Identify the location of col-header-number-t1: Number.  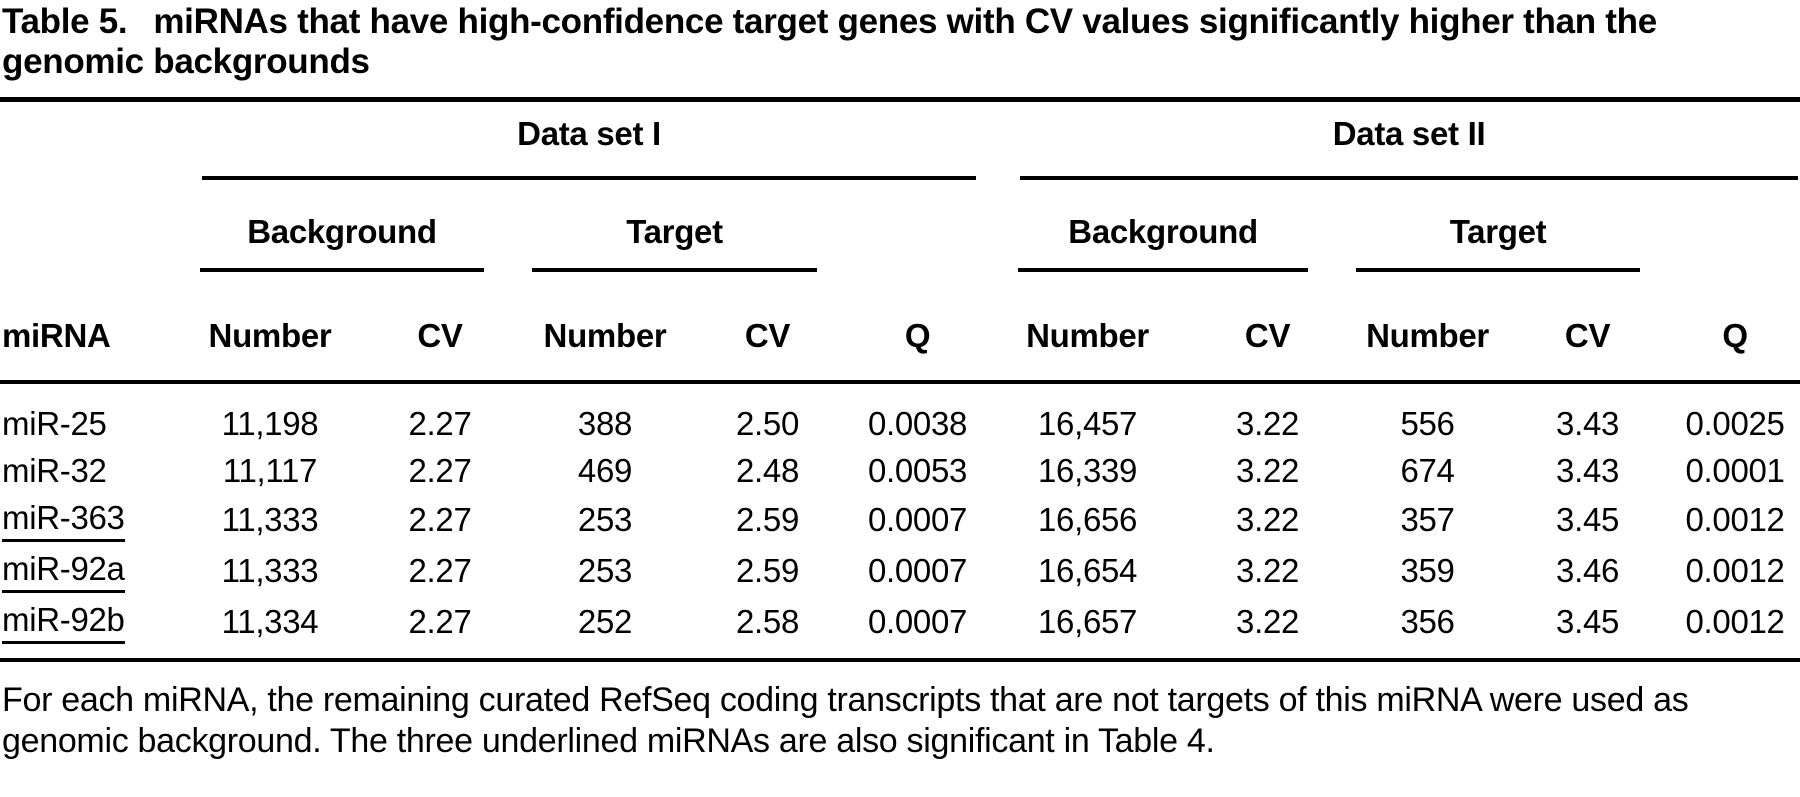
(605, 328).